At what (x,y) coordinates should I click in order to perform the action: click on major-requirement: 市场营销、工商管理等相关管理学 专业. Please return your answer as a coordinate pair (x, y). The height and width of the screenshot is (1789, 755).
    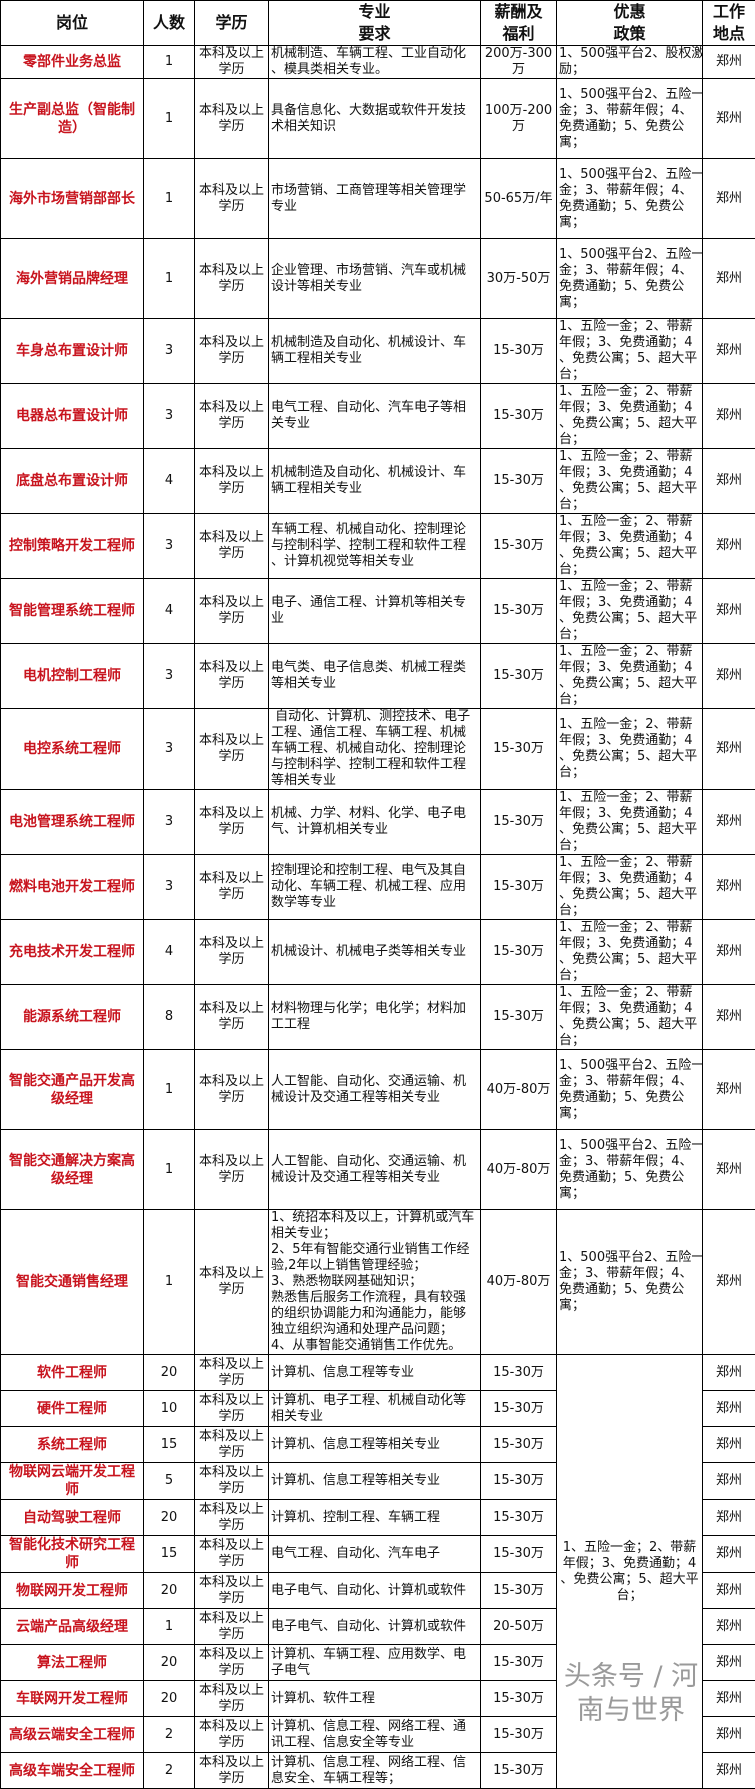
    Looking at the image, I should click on (375, 199).